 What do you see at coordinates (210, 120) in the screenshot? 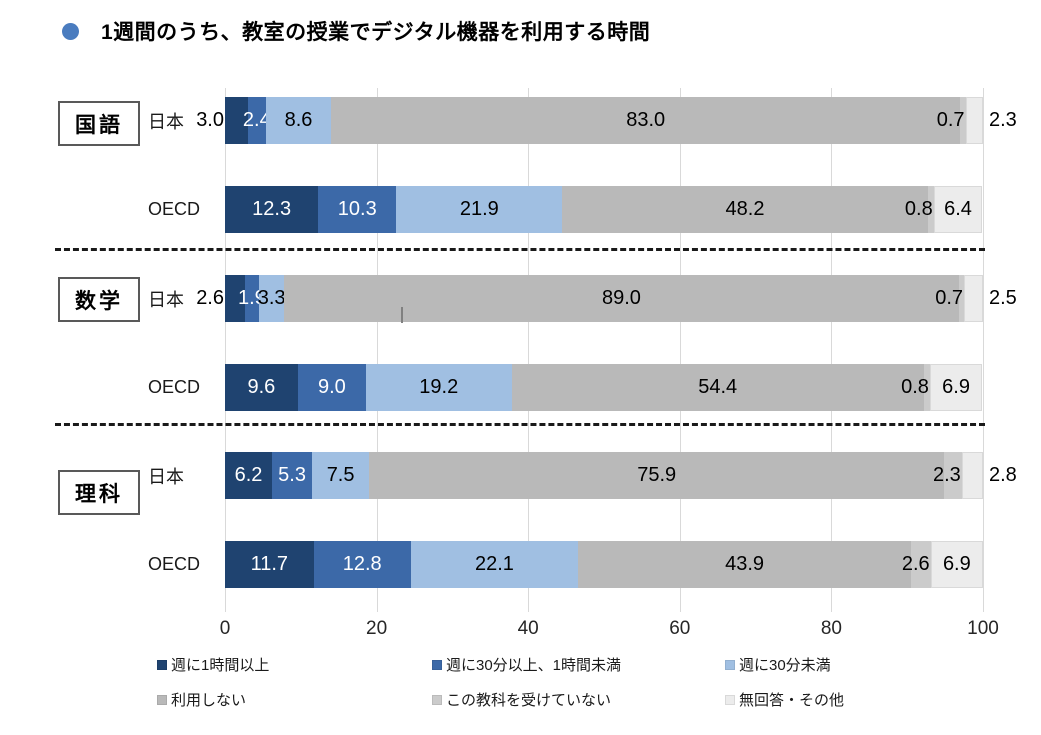
I see `value-label: 3.0` at bounding box center [210, 120].